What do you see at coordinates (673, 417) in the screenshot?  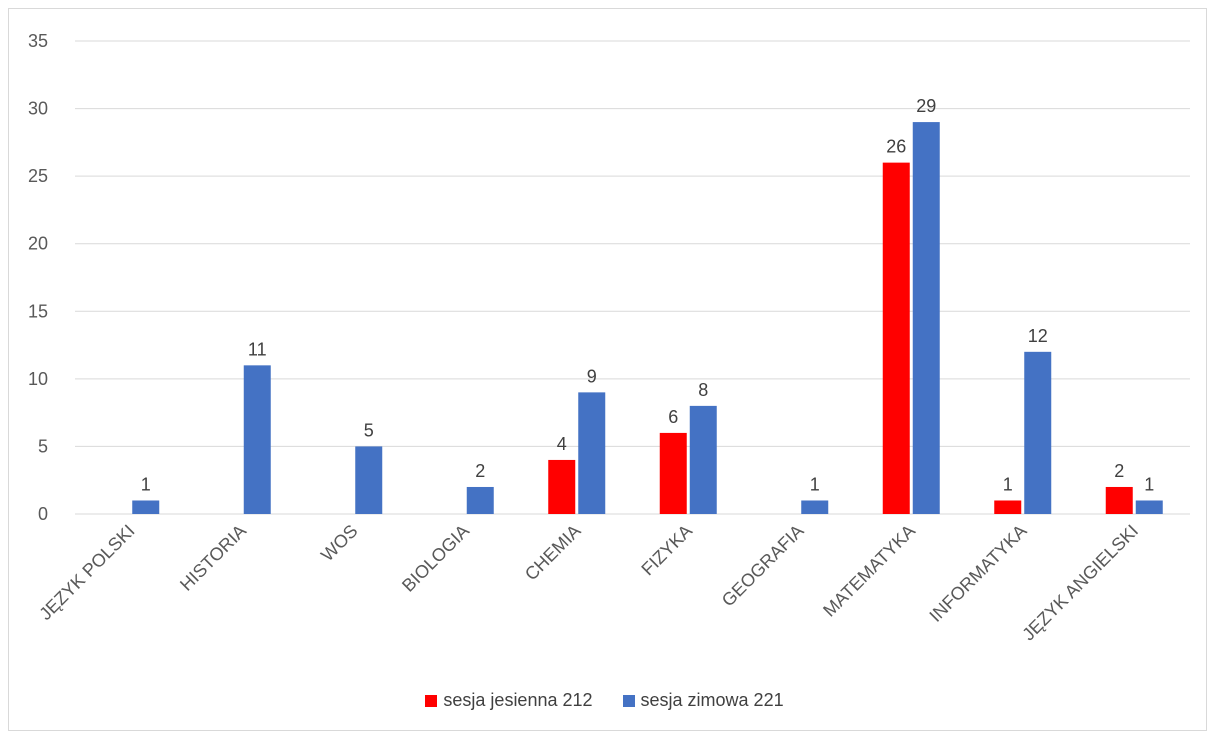 I see `data-label-series-1-5: 6` at bounding box center [673, 417].